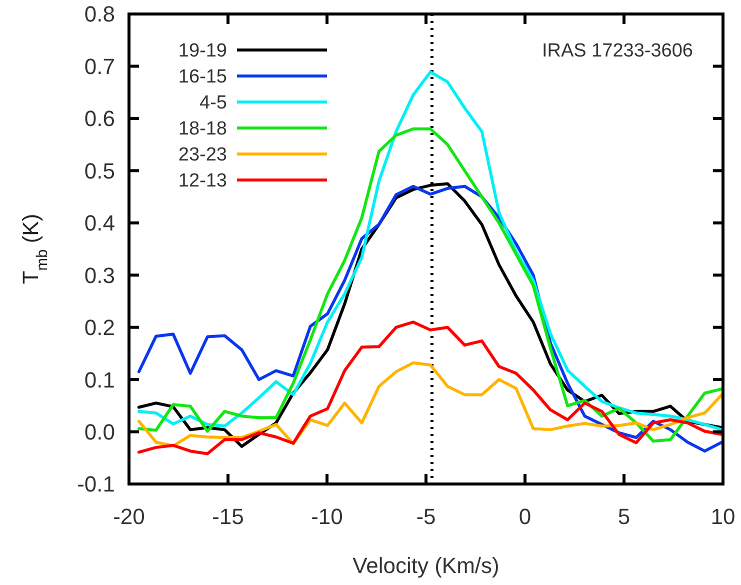 This screenshot has height=585, width=741. Describe the element at coordinates (202, 51) in the screenshot. I see `legend-label: 19-19` at that location.